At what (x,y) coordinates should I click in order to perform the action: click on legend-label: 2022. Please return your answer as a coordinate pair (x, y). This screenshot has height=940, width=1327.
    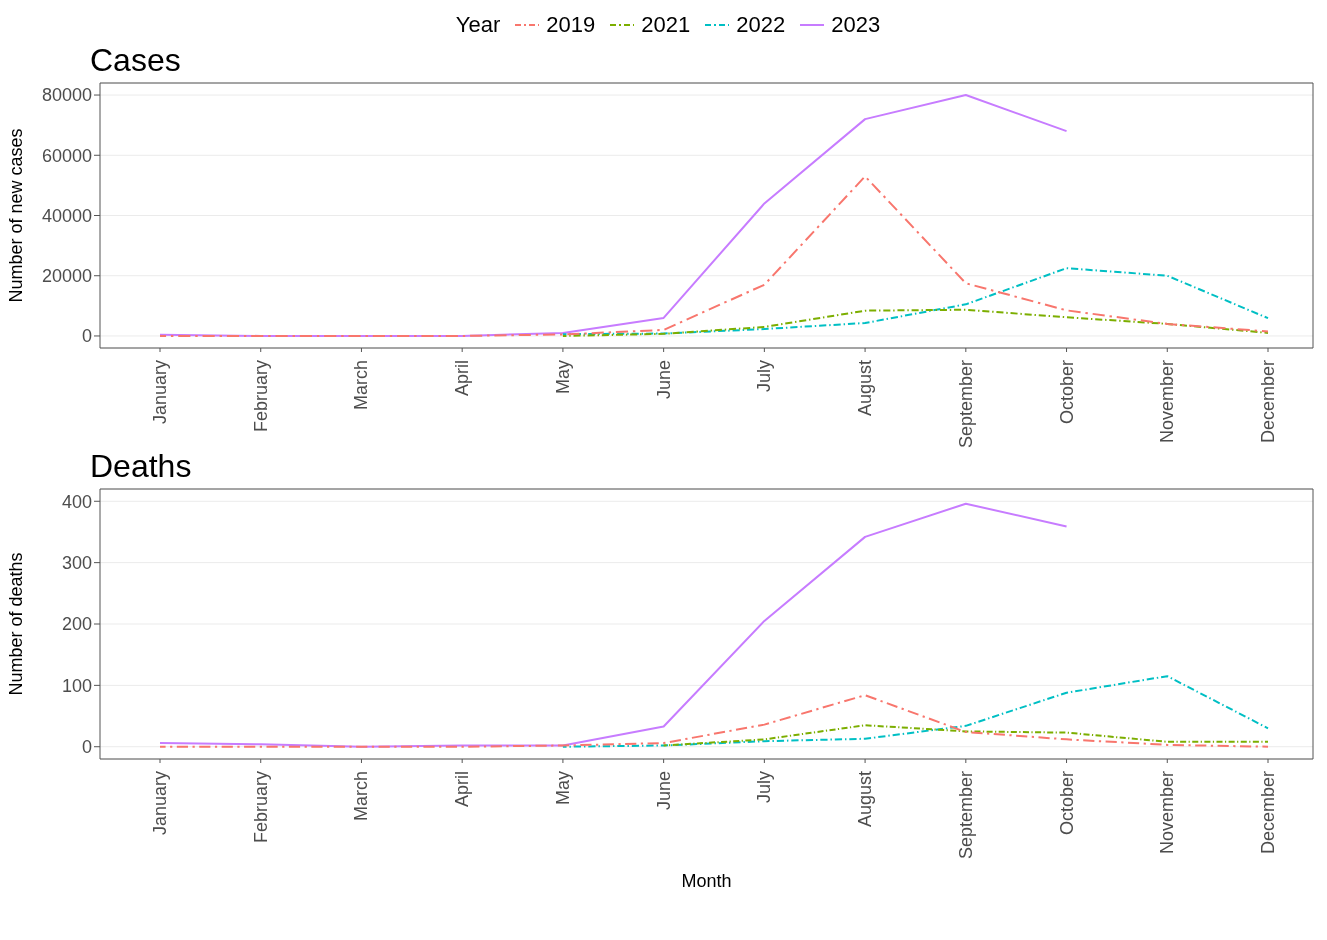
    Looking at the image, I should click on (761, 25).